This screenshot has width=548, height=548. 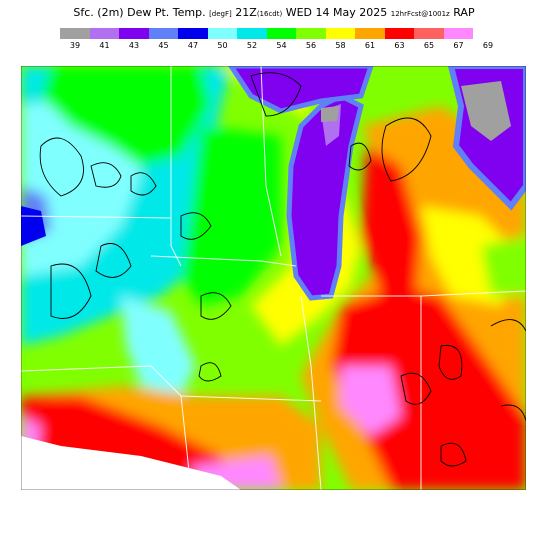 What do you see at coordinates (464, 12) in the screenshot?
I see `title-model: RAP` at bounding box center [464, 12].